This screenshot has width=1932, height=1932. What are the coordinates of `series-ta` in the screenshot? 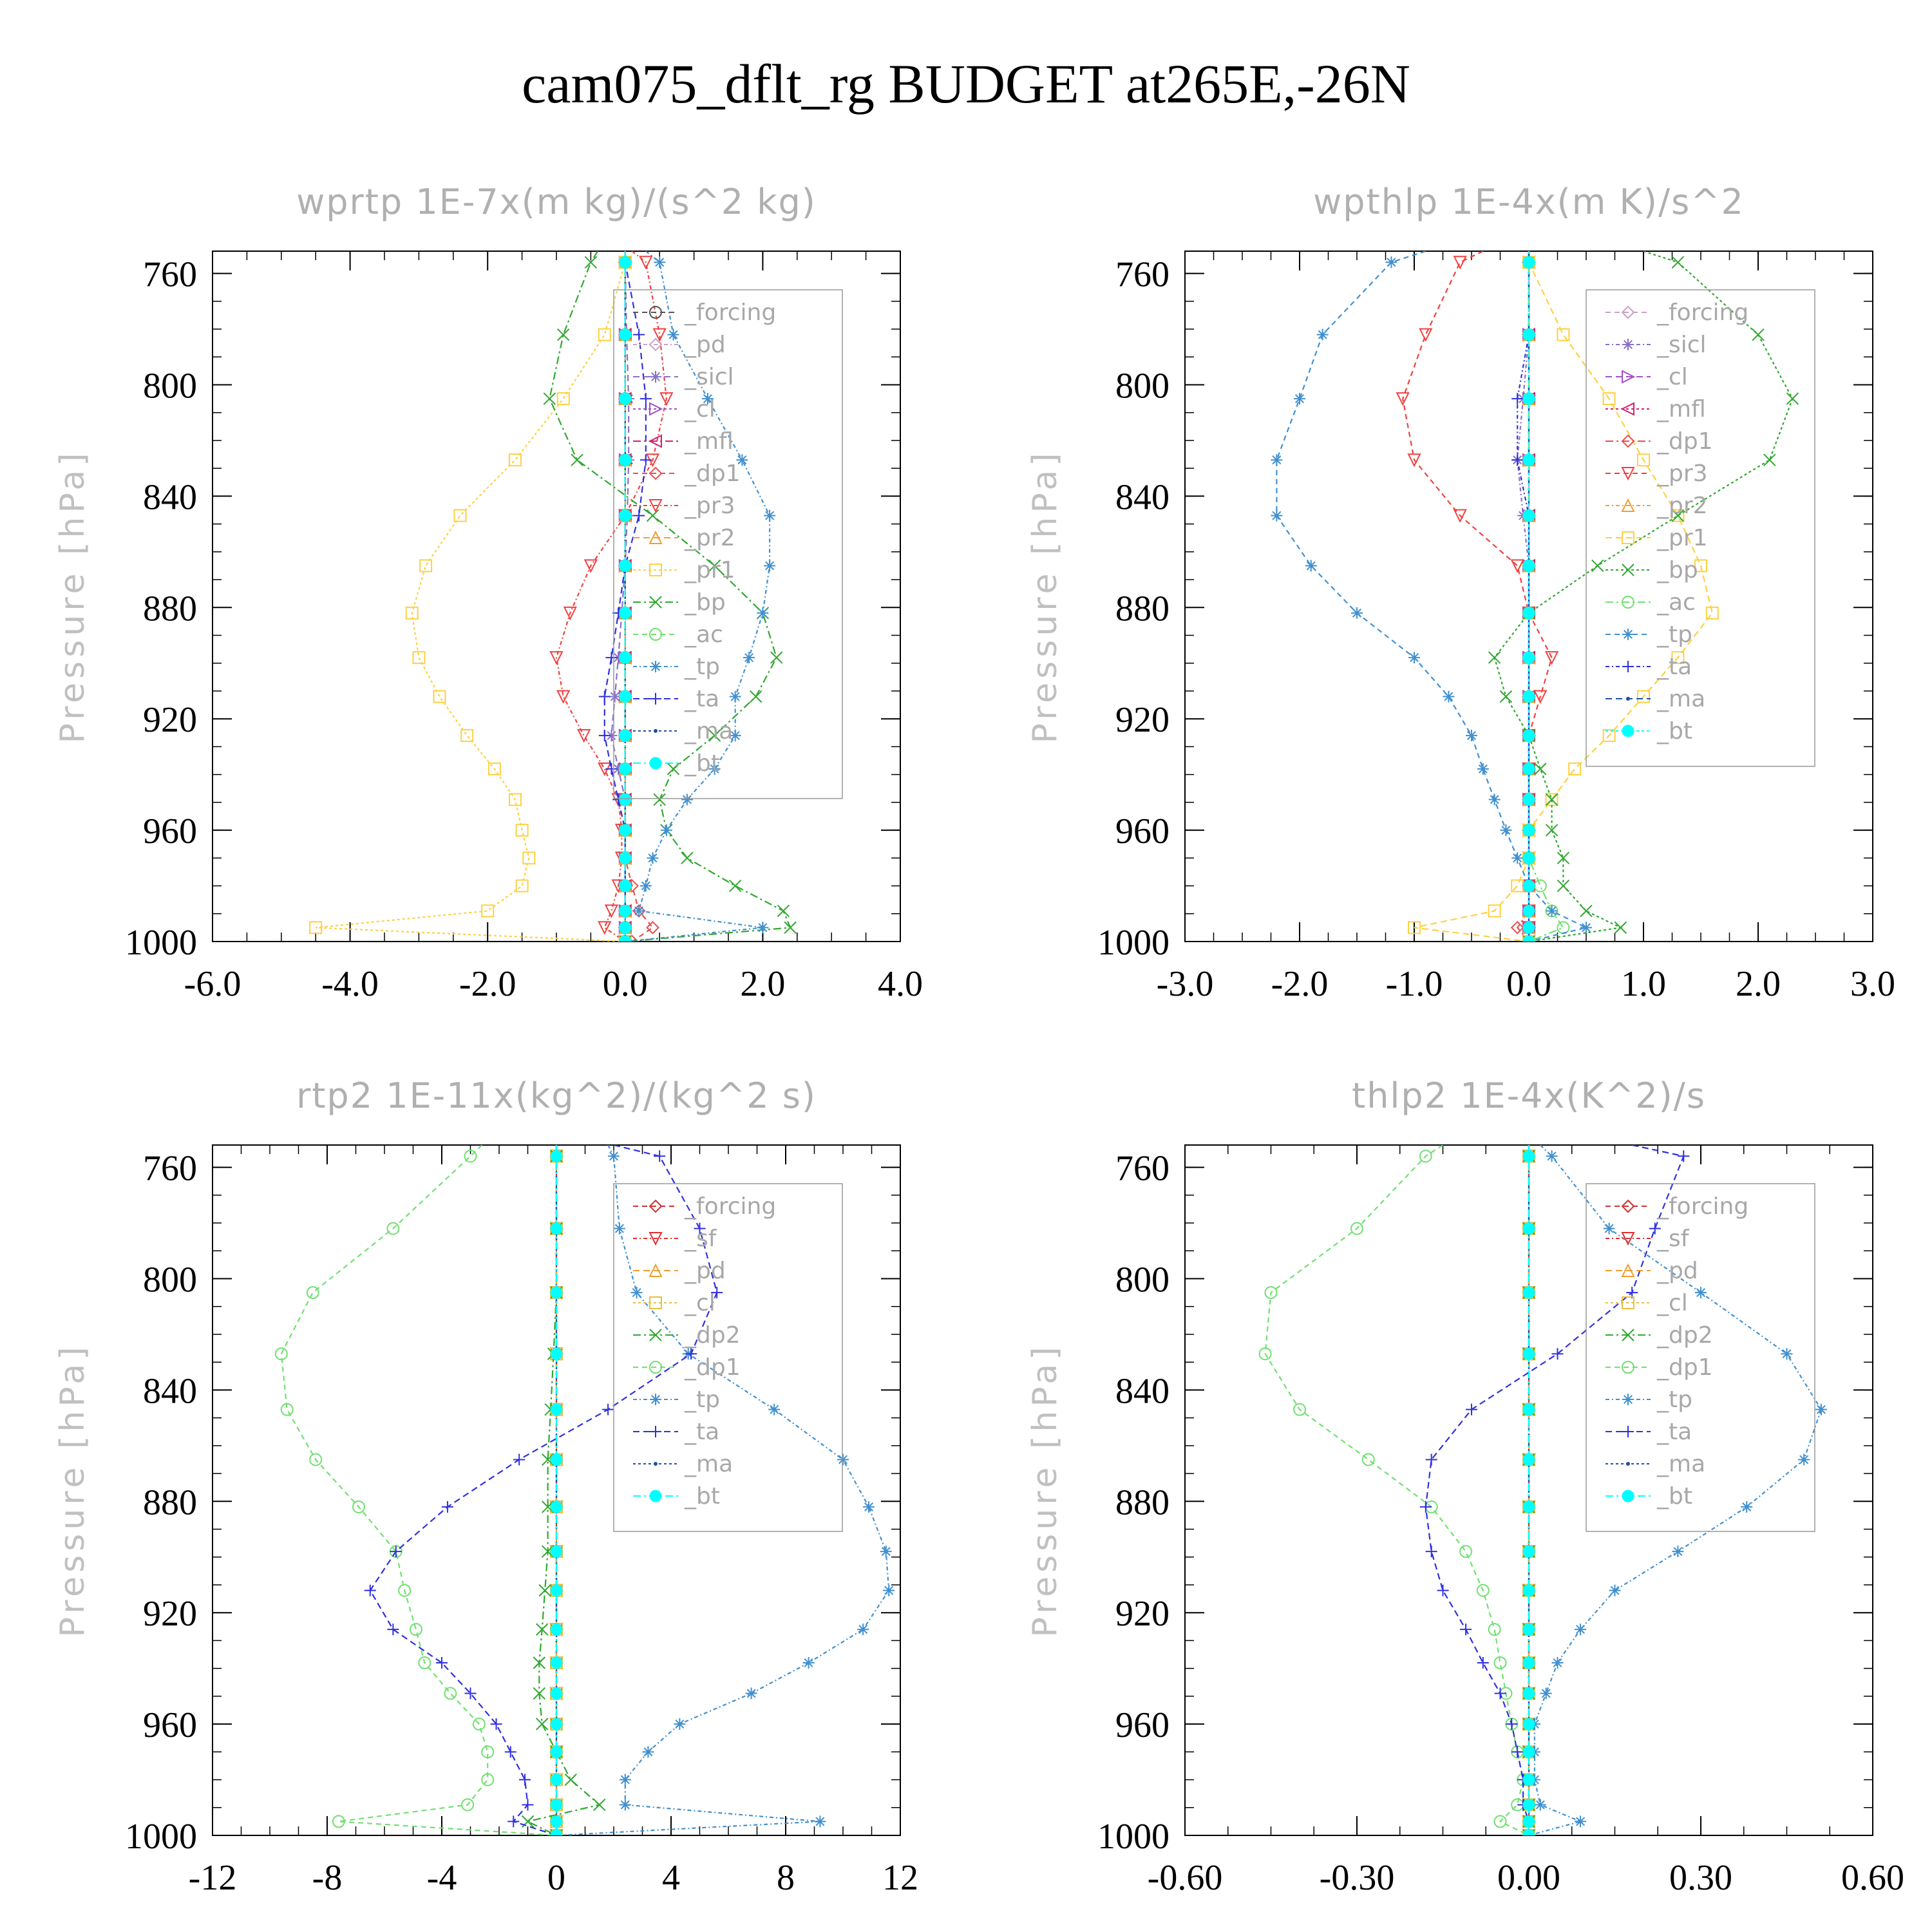 It's located at (1523, 596).